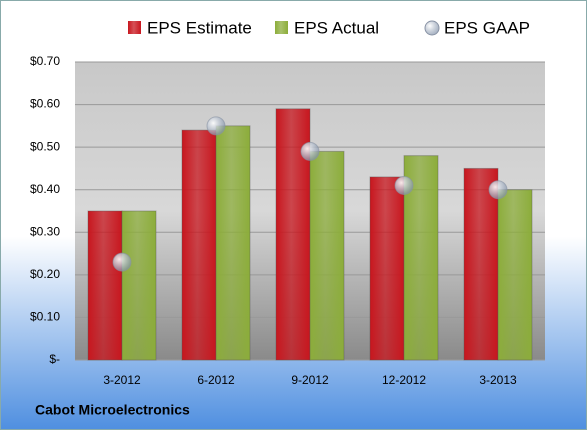  I want to click on y-tick-label: $0.70, so click(45, 61).